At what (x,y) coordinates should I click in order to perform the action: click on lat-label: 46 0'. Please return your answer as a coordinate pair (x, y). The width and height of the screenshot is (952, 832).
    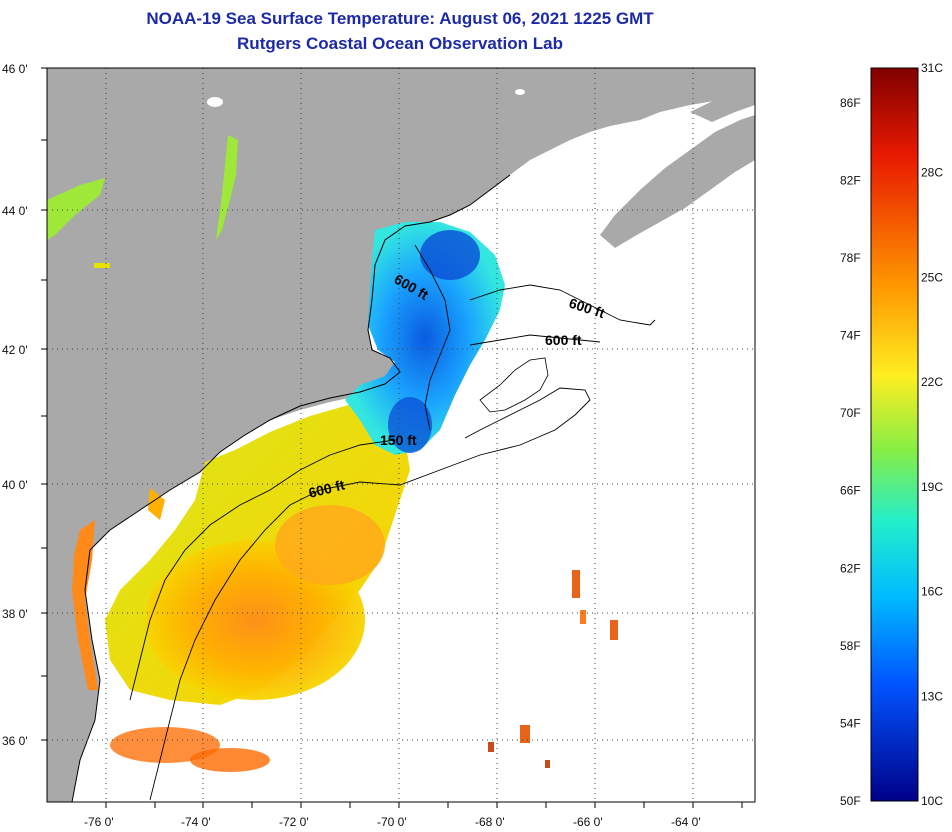
    Looking at the image, I should click on (15, 69).